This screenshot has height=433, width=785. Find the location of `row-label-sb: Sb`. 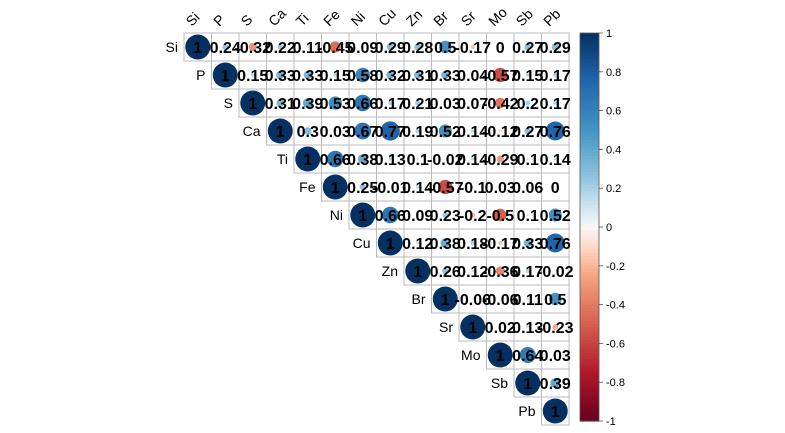

row-label-sb: Sb is located at coordinates (499, 383).